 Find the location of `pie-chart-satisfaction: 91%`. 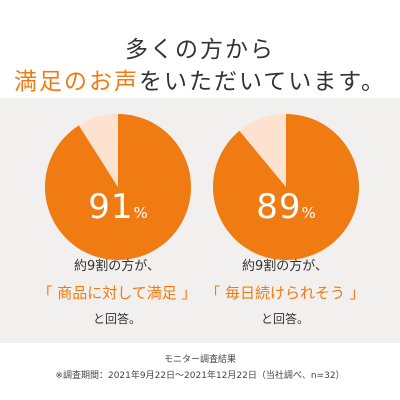

pie-chart-satisfaction: 91% is located at coordinates (118, 187).